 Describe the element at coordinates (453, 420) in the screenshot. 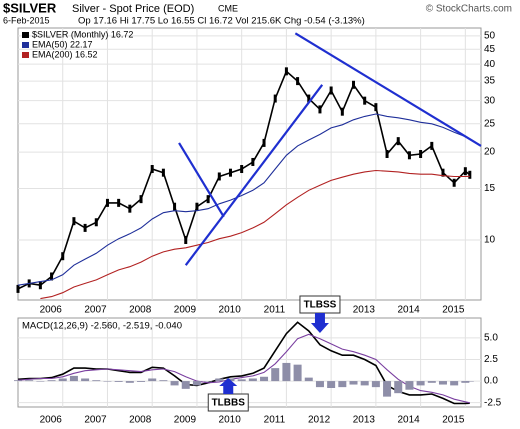

I see `x-tick-label: 2015` at that location.